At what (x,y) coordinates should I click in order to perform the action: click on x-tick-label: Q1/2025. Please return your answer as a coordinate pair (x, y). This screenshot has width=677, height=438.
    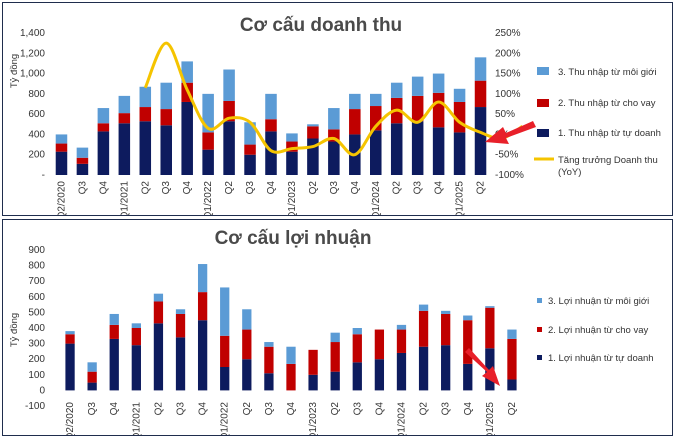
    Looking at the image, I should click on (490, 418).